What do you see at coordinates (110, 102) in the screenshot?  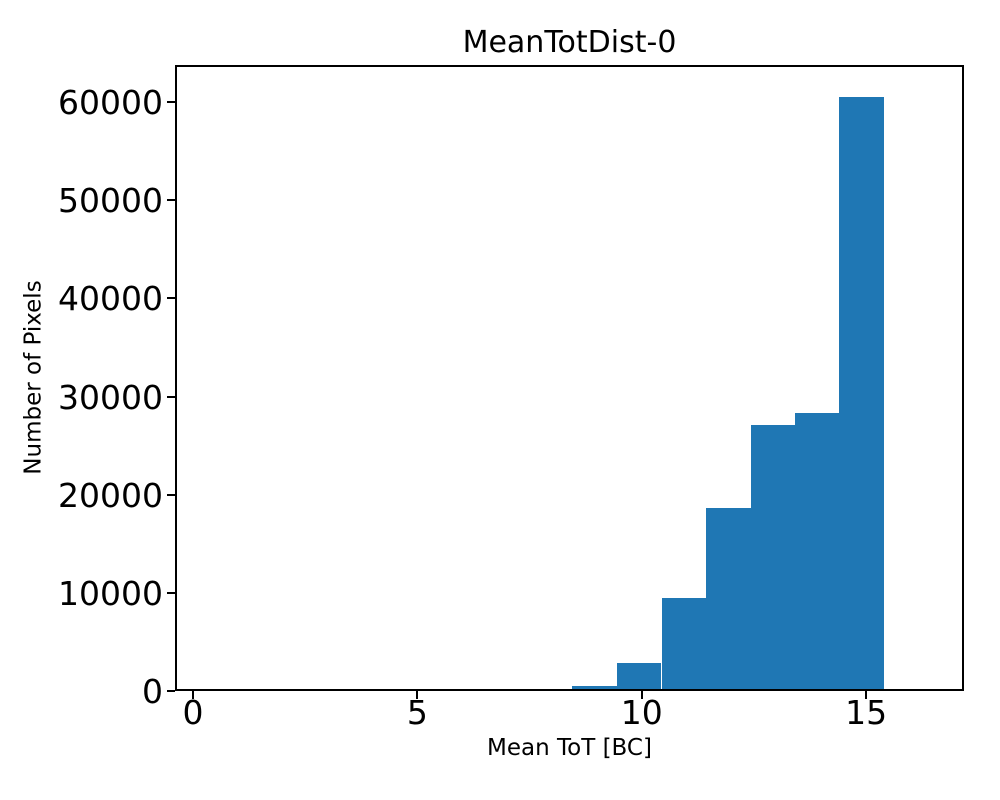 I see `y-tick-label: 60000` at bounding box center [110, 102].